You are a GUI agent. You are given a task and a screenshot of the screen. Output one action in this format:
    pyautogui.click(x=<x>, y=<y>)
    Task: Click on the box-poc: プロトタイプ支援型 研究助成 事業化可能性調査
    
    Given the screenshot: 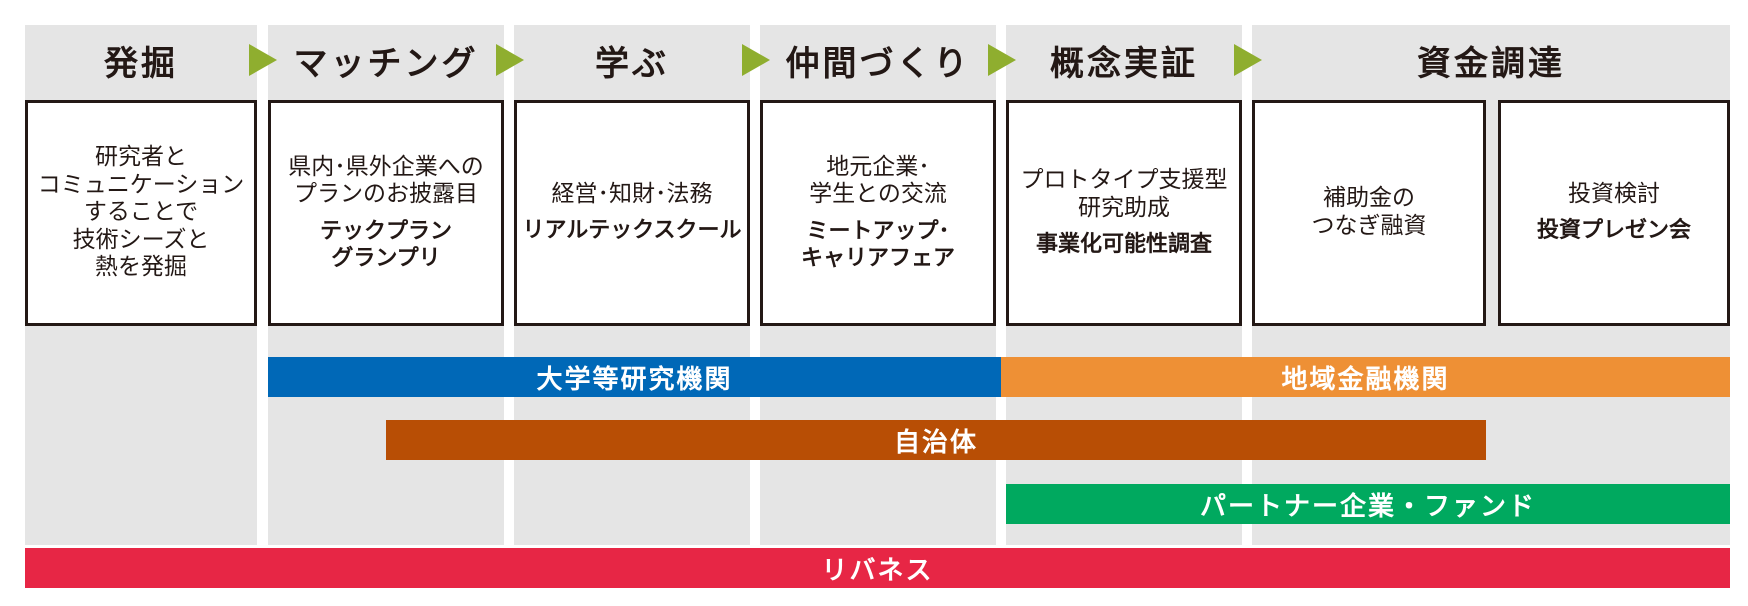 What is the action you would take?
    pyautogui.click(x=1124, y=213)
    